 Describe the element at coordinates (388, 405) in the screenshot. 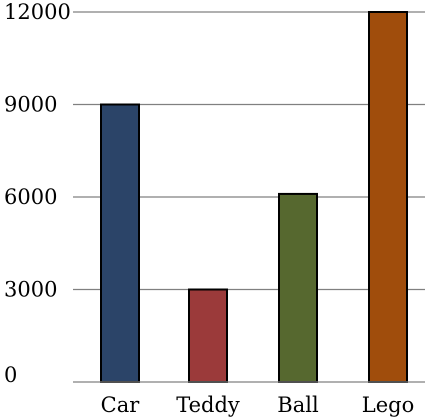

I see `x-tick-label-lego: Lego` at that location.